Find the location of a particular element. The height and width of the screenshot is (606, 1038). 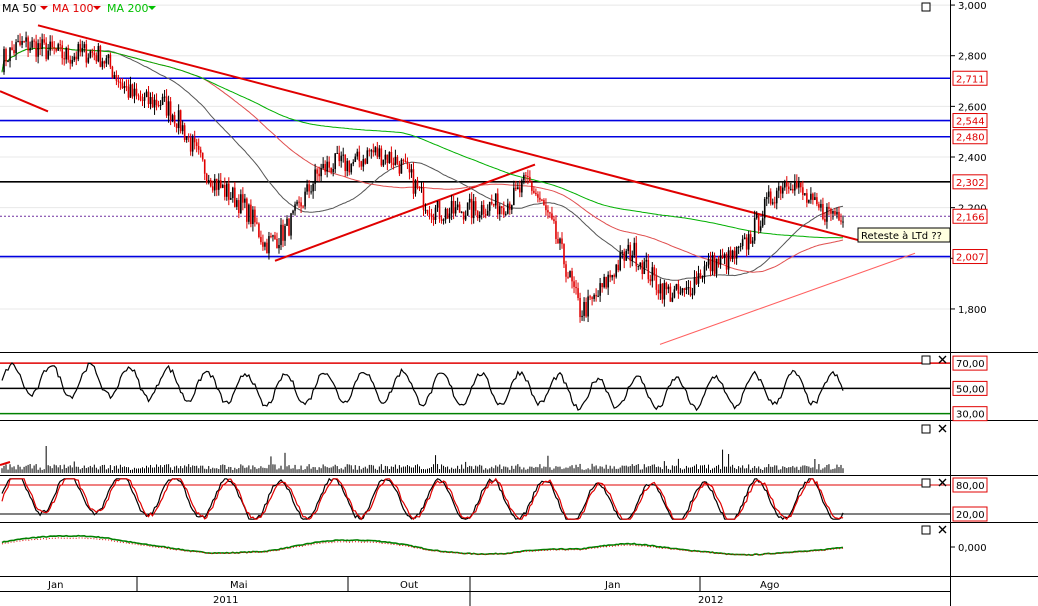

stoch-label-box is located at coordinates (970, 514).